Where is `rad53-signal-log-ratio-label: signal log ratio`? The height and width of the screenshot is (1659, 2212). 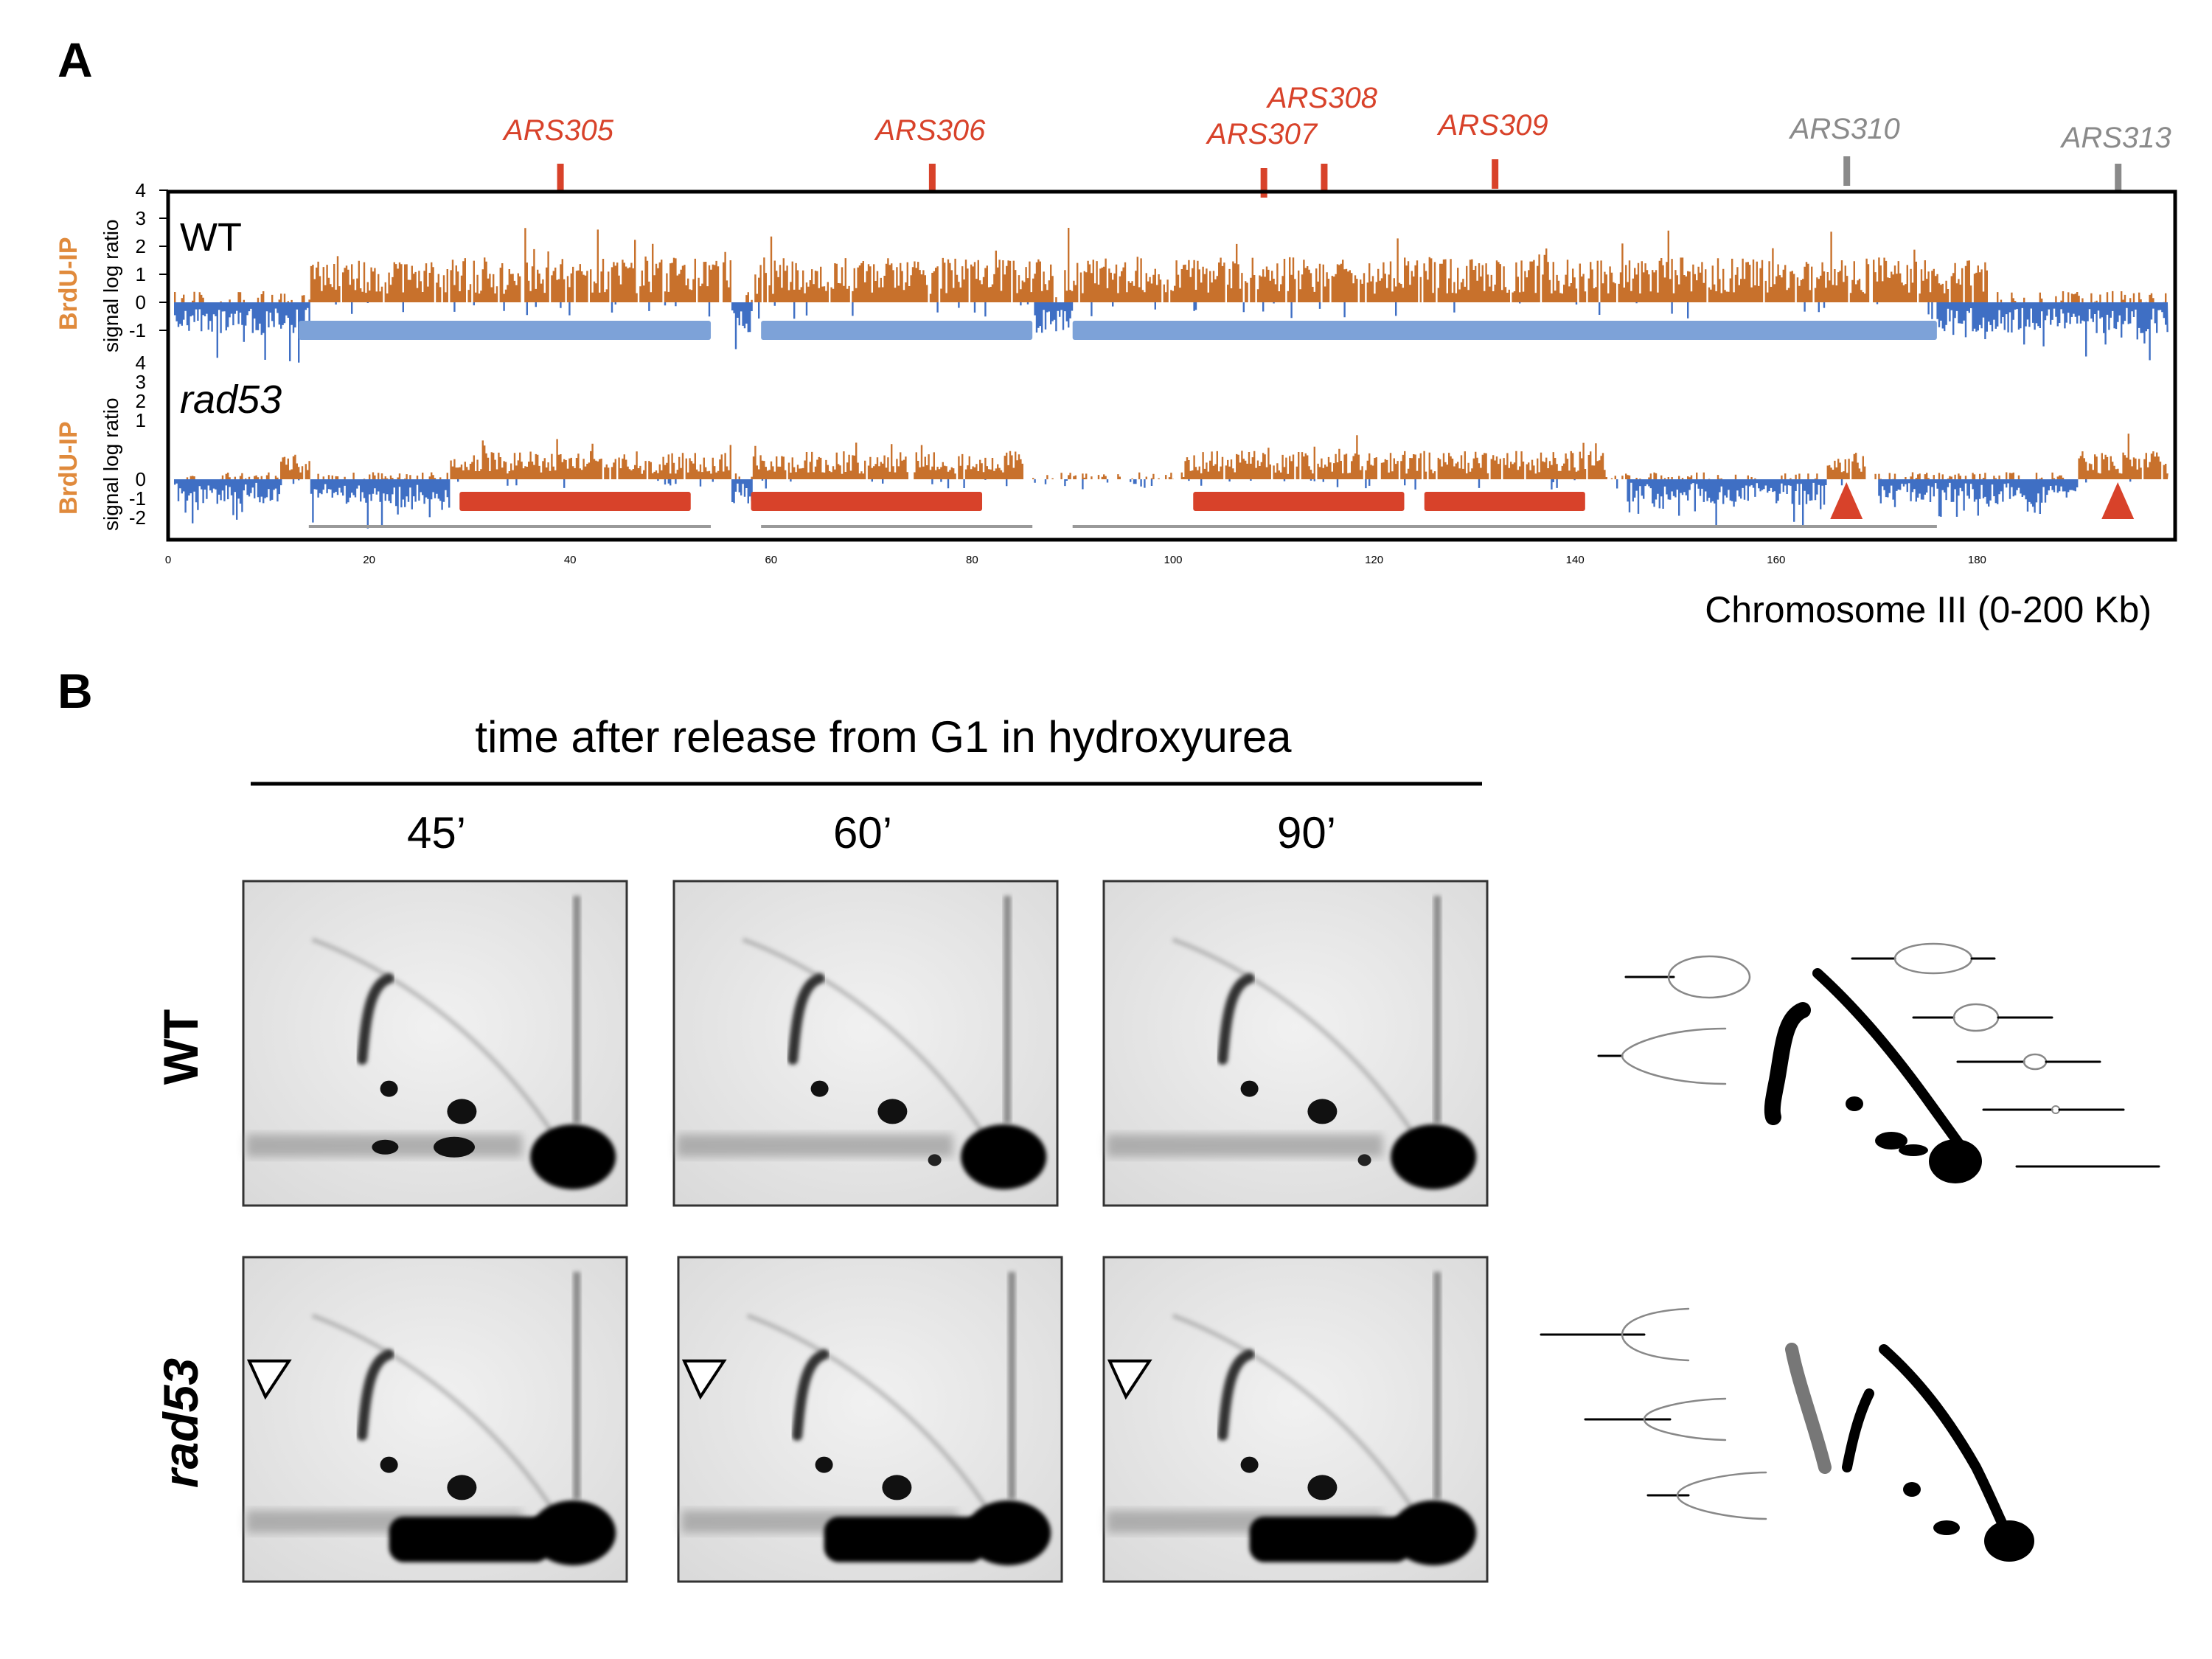 rad53-signal-log-ratio-label: signal log ratio is located at coordinates (111, 464).